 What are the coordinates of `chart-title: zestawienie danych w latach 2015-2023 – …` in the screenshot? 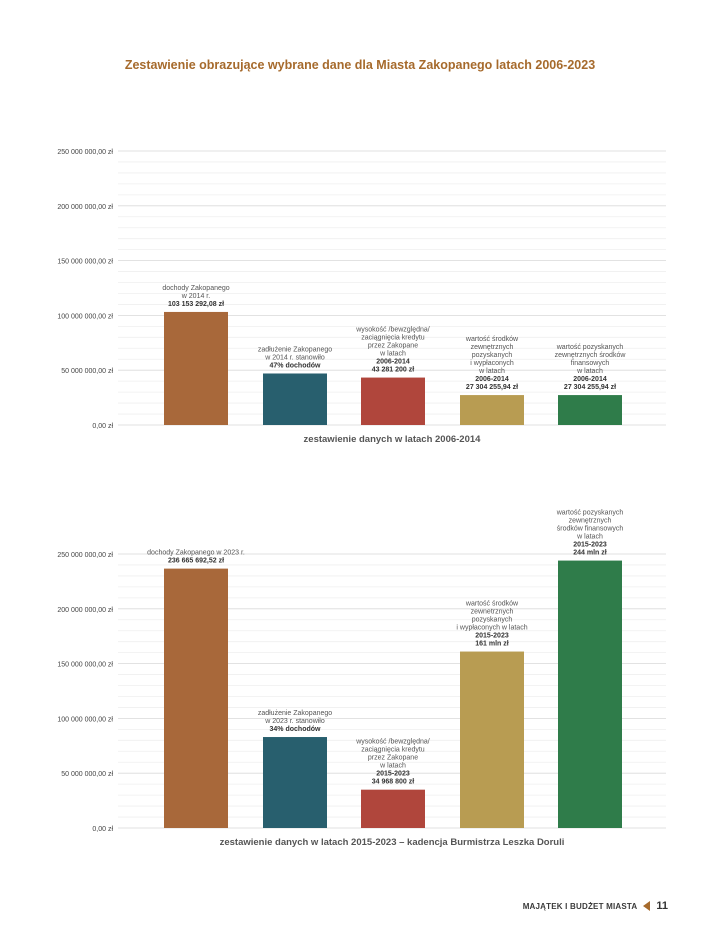 It's located at (392, 842).